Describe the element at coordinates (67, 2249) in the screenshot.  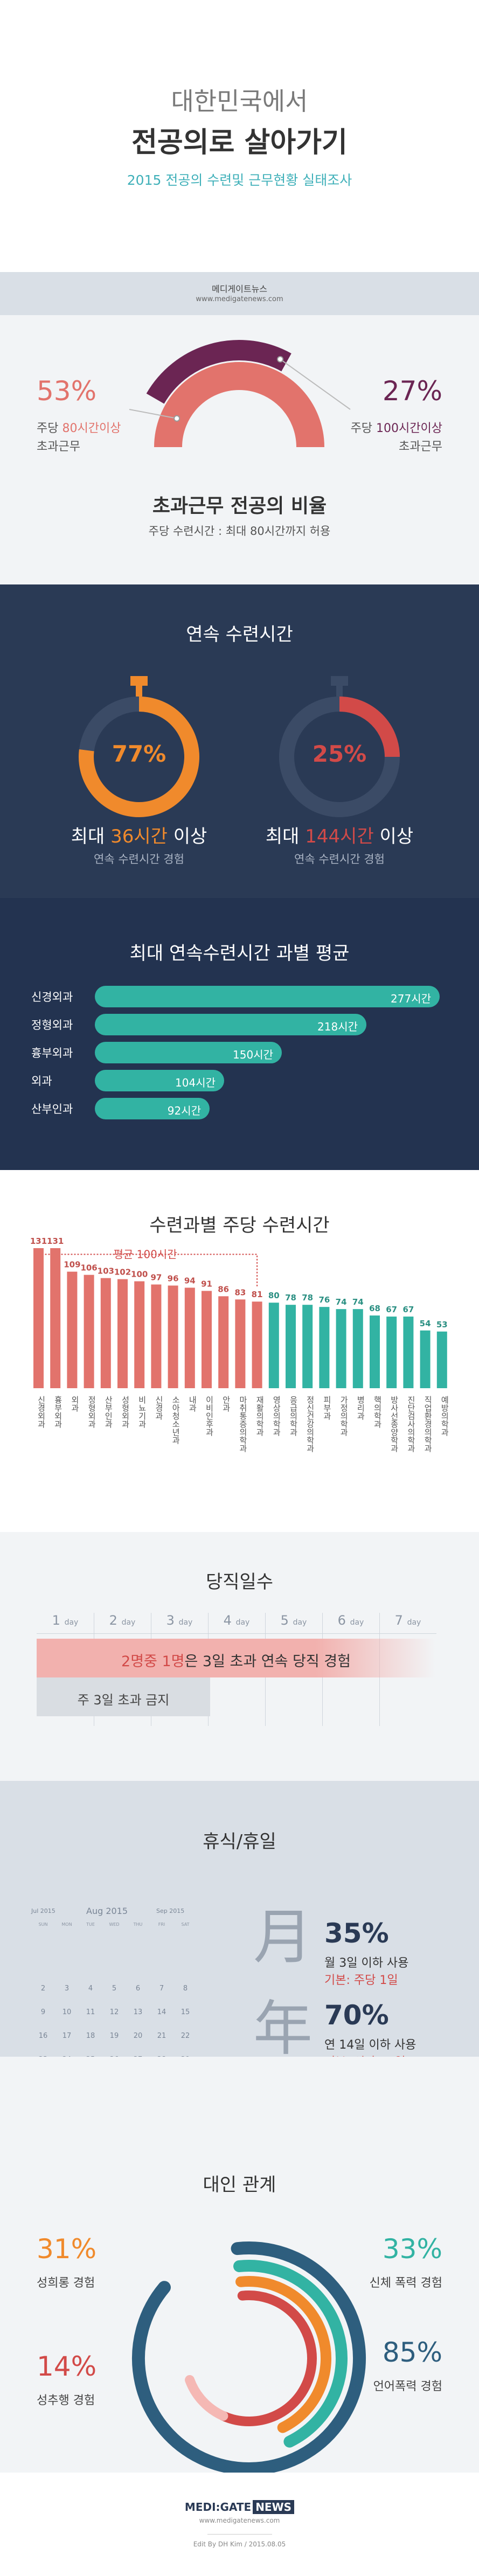
I see `rel-pct-0: 31%` at that location.